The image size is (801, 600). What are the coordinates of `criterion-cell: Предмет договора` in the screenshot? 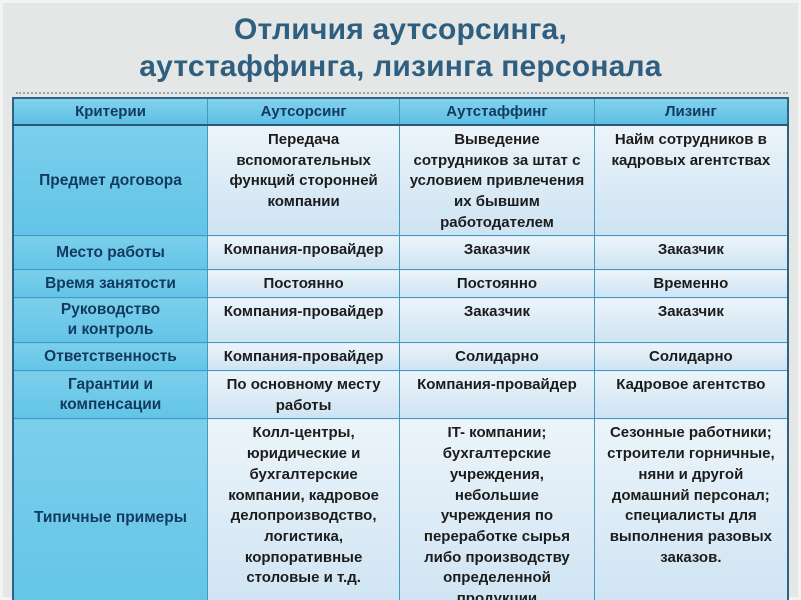 It's located at (110, 180).